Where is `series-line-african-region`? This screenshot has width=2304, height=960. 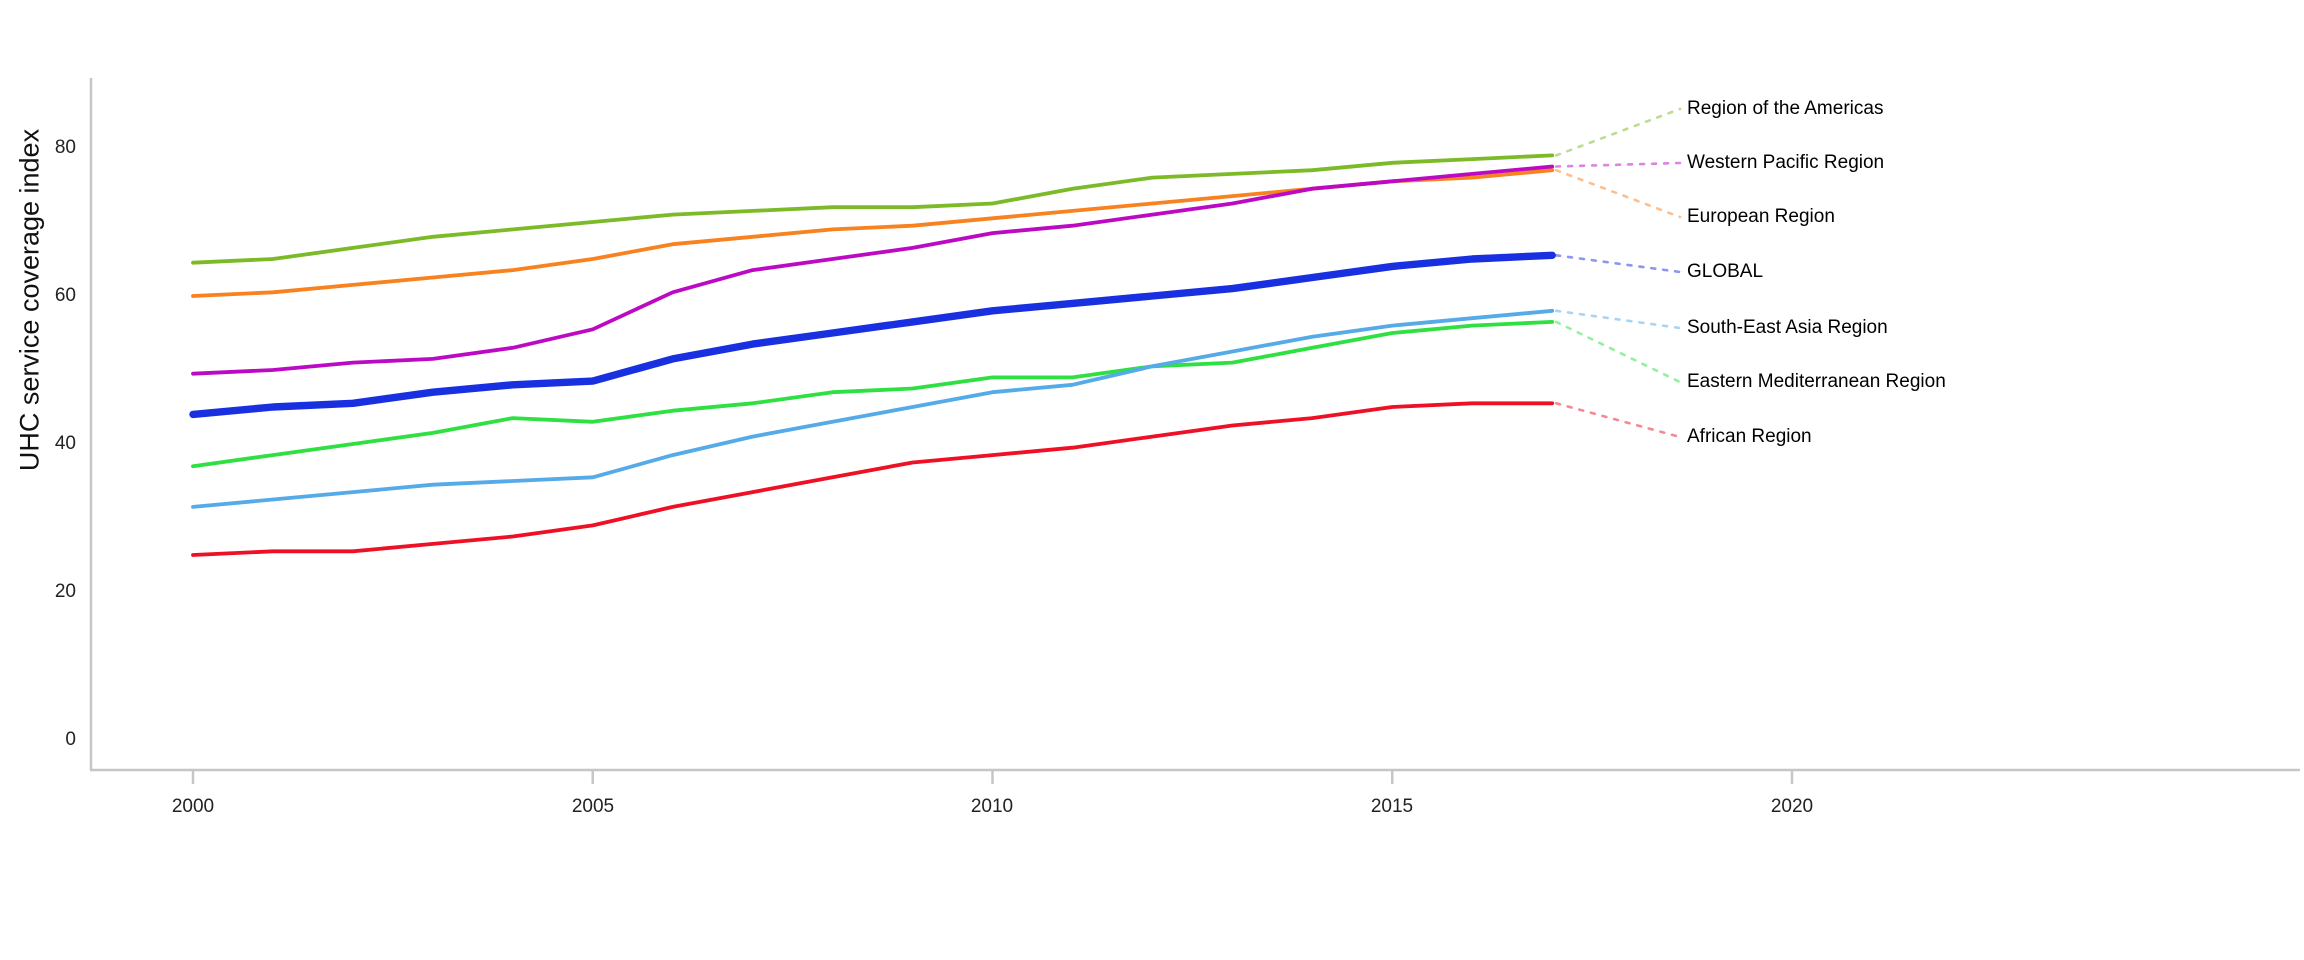
series-line-african-region is located at coordinates (873, 479).